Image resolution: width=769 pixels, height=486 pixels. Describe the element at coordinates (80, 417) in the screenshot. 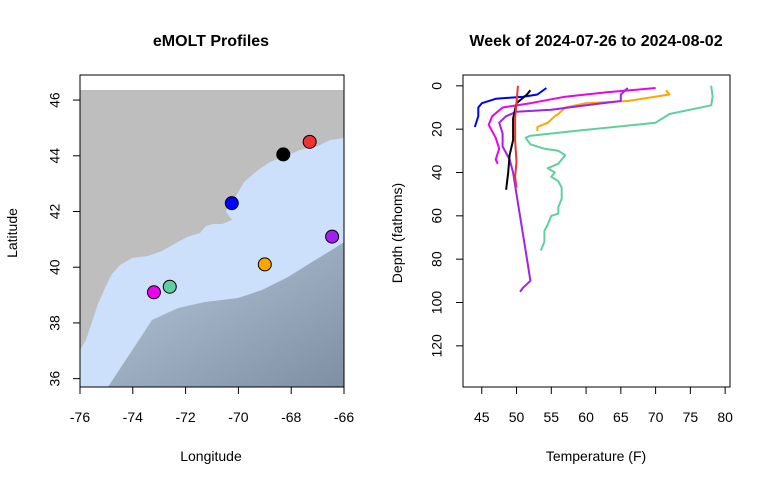

I see `map-x-tick-label: -76` at that location.